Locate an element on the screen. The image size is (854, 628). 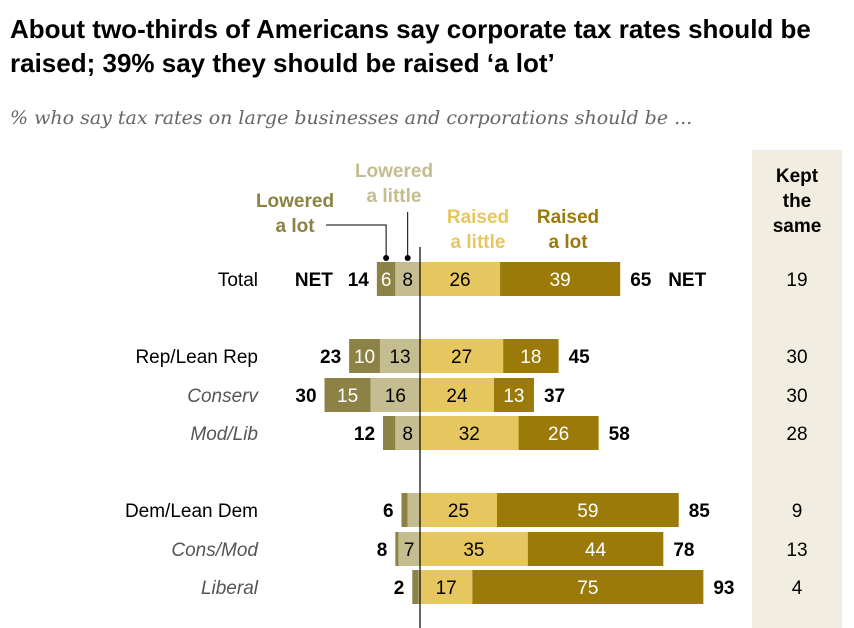
legend-raised-lot-line1: Raised is located at coordinates (568, 217).